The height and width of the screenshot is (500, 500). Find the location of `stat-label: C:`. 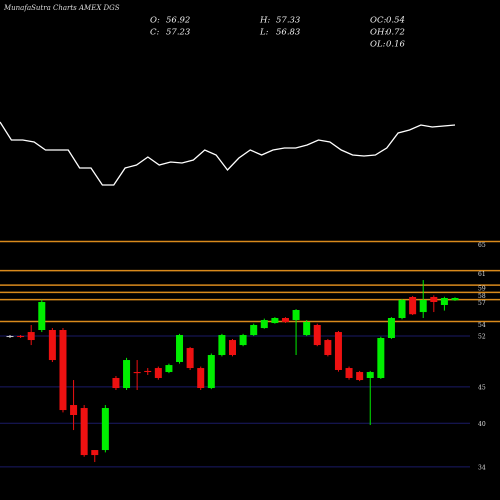

stat-label: C: is located at coordinates (155, 33).